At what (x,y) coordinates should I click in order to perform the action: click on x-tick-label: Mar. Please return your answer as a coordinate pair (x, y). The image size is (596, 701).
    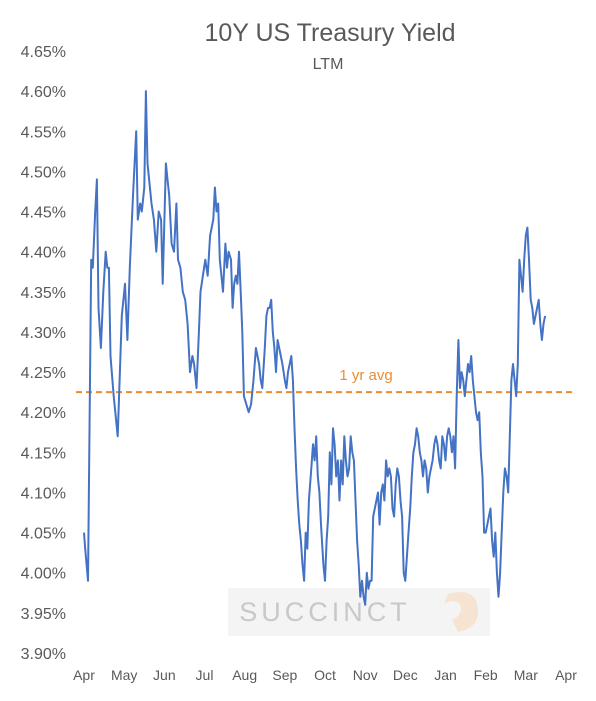
    Looking at the image, I should click on (526, 675).